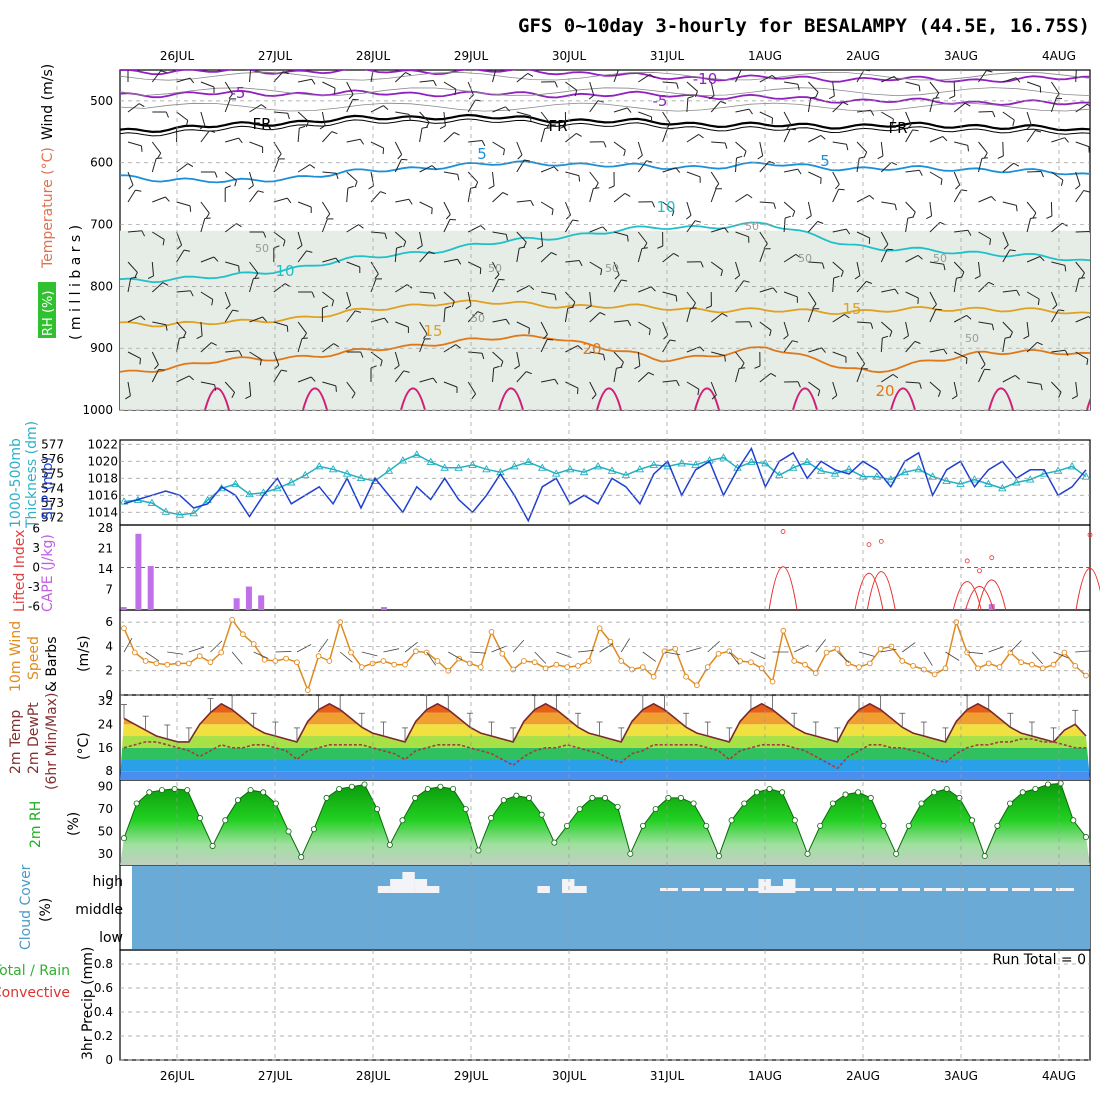  Describe the element at coordinates (999, 889) in the screenshot. I see `cloud-thin-gap` at that location.